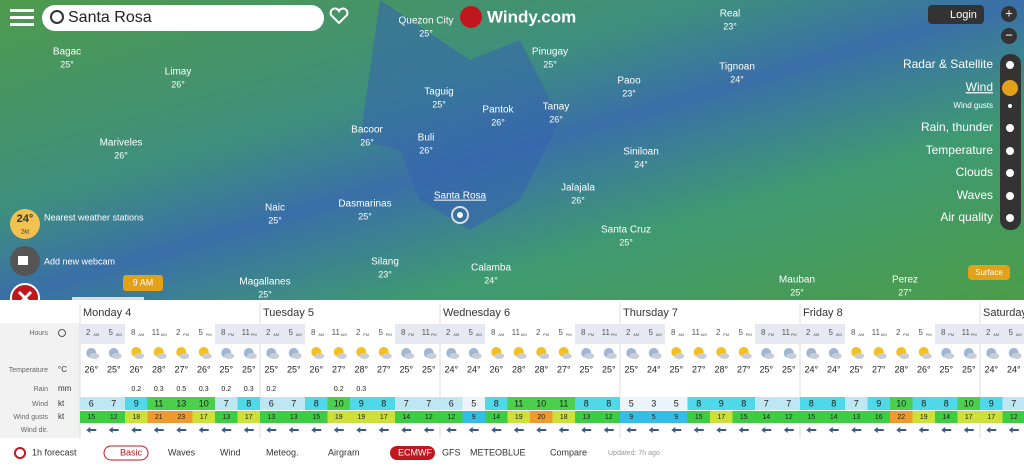 The height and width of the screenshot is (474, 1024). What do you see at coordinates (94, 217) in the screenshot?
I see `nearest-stations: Nearest weather stations` at bounding box center [94, 217].